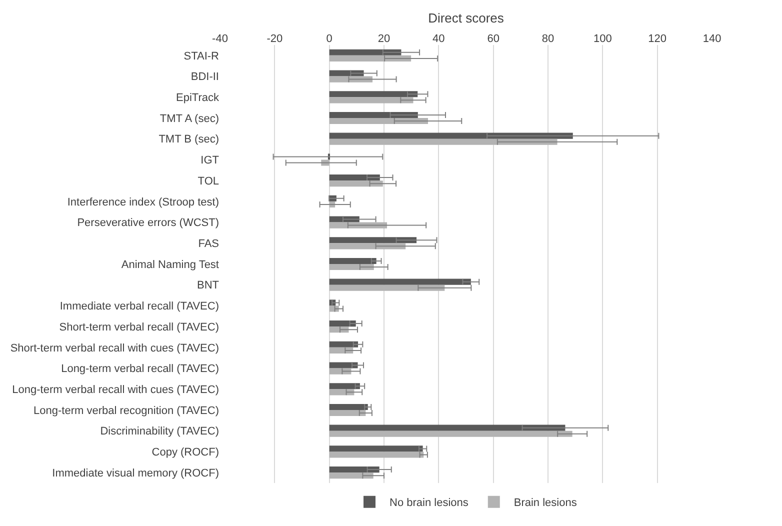 The height and width of the screenshot is (526, 782). Describe the element at coordinates (135, 473) in the screenshot. I see `y-tick-label: Immediate visual memory (ROCF)` at that location.